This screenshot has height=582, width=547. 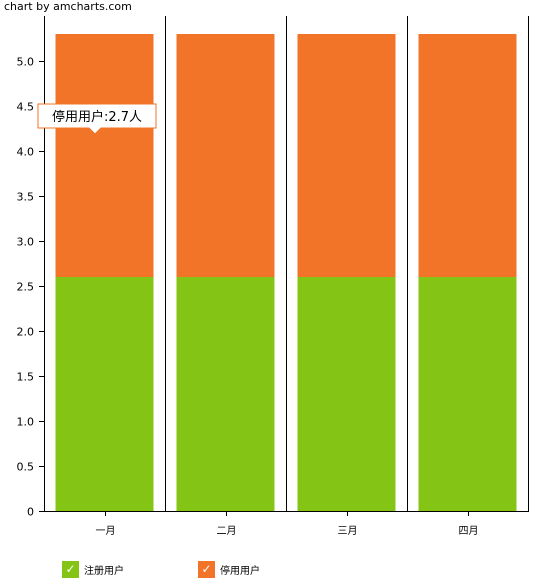 I want to click on legend-label: 停用用户, so click(x=240, y=571).